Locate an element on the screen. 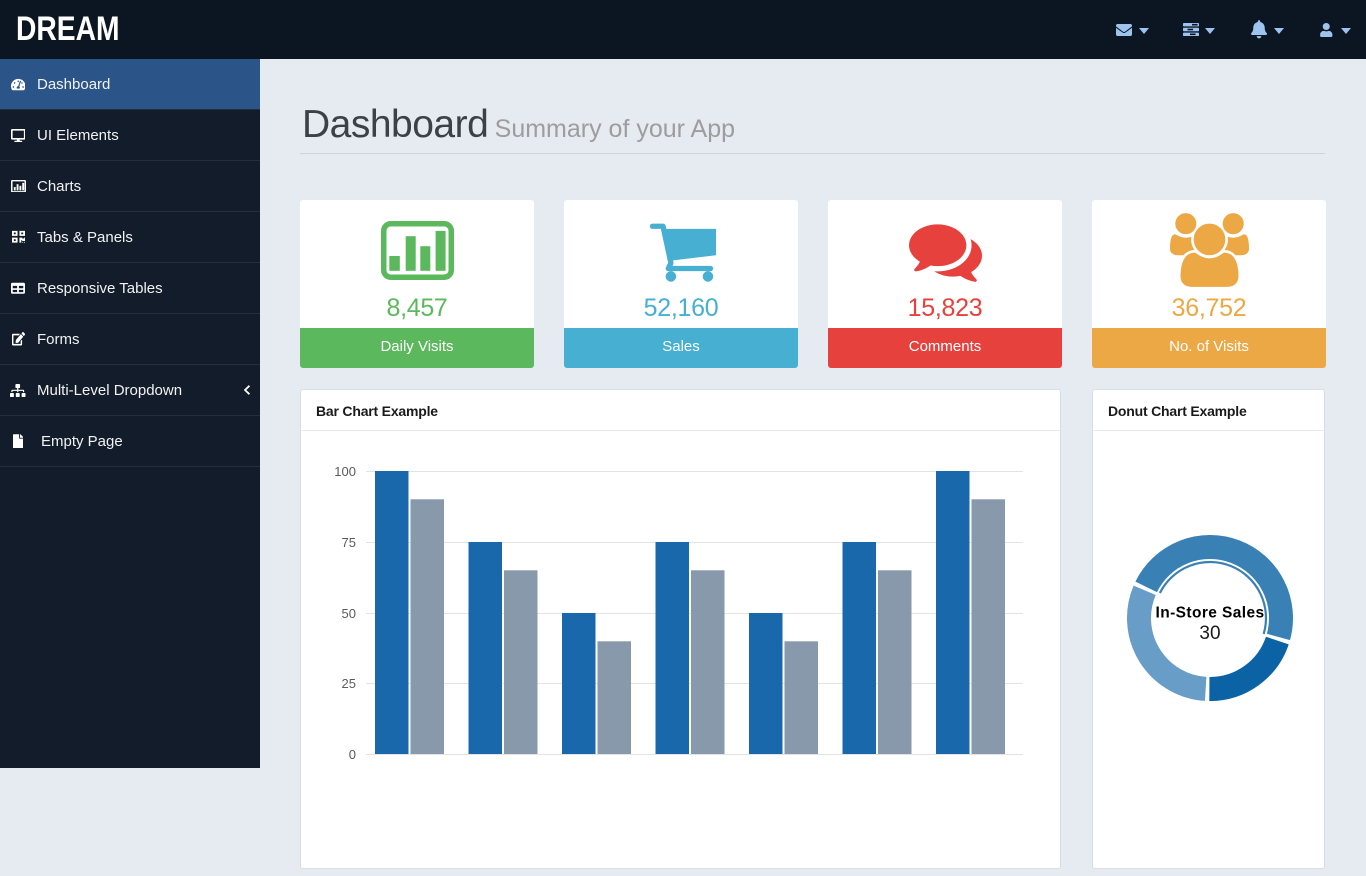  svg-text: 0 is located at coordinates (352, 754).